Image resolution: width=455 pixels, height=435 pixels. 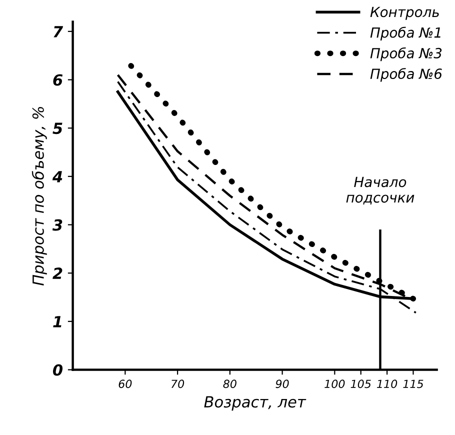 What do you see at coordinates (413, 384) in the screenshot?
I see `x-tick-label: 115` at bounding box center [413, 384].